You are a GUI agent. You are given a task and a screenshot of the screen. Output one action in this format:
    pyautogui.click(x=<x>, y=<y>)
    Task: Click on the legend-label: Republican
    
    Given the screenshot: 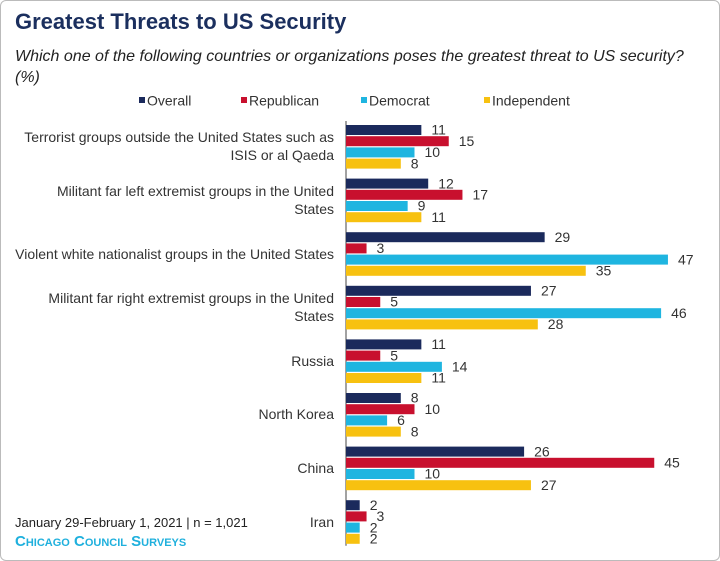 What is the action you would take?
    pyautogui.click(x=284, y=101)
    